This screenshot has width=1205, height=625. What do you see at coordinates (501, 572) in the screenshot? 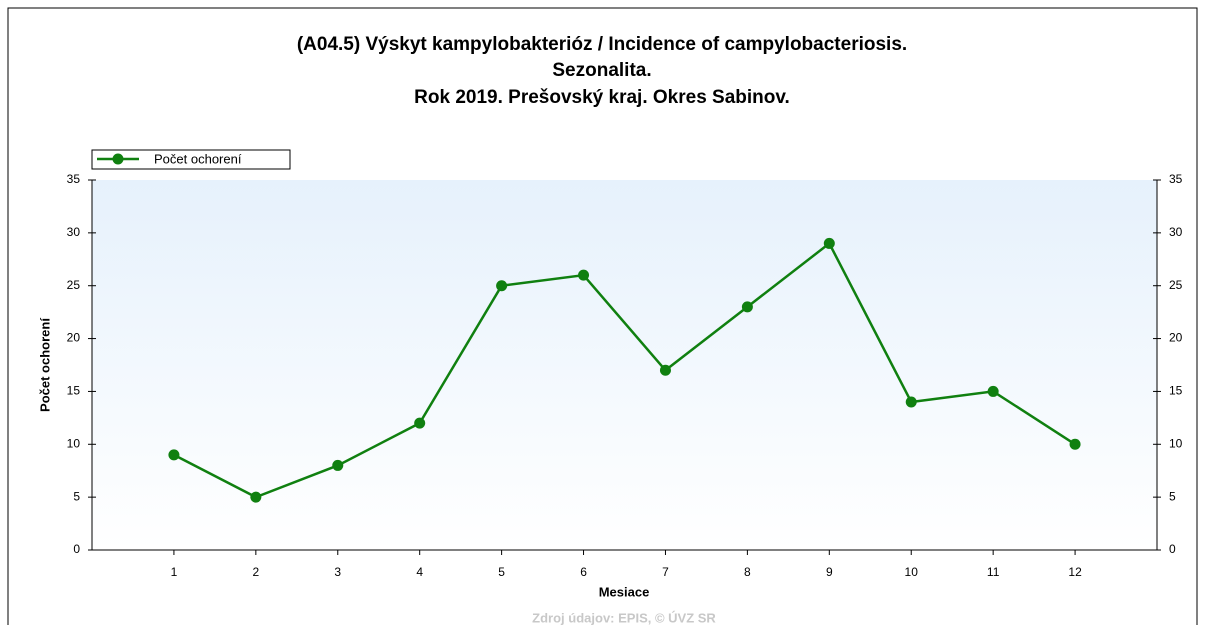
I see `x-tick-label: 5` at bounding box center [501, 572].